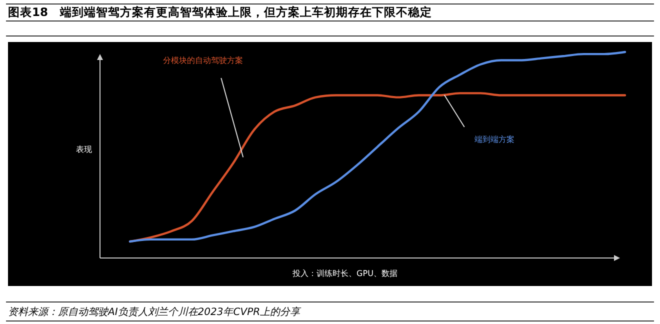 Image resolution: width=660 pixels, height=324 pixels. What do you see at coordinates (203, 60) in the screenshot?
I see `text: 分模块的自动驾驶方案` at bounding box center [203, 60].